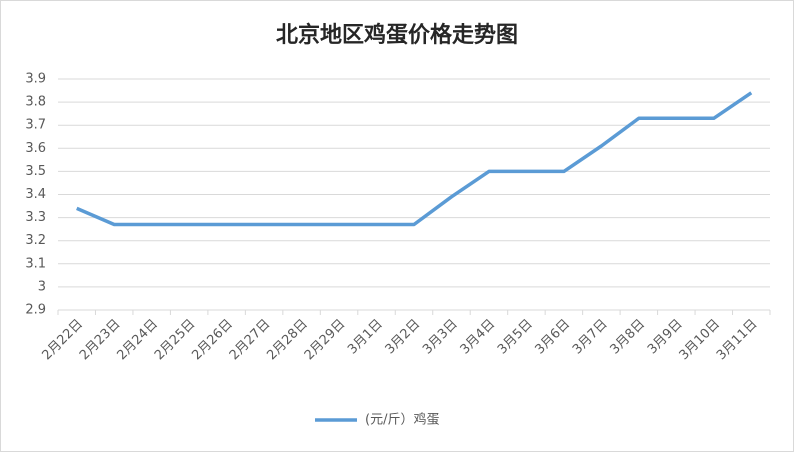 This screenshot has height=452, width=794. Describe the element at coordinates (35, 240) in the screenshot. I see `y-tick-label: 3.2` at that location.